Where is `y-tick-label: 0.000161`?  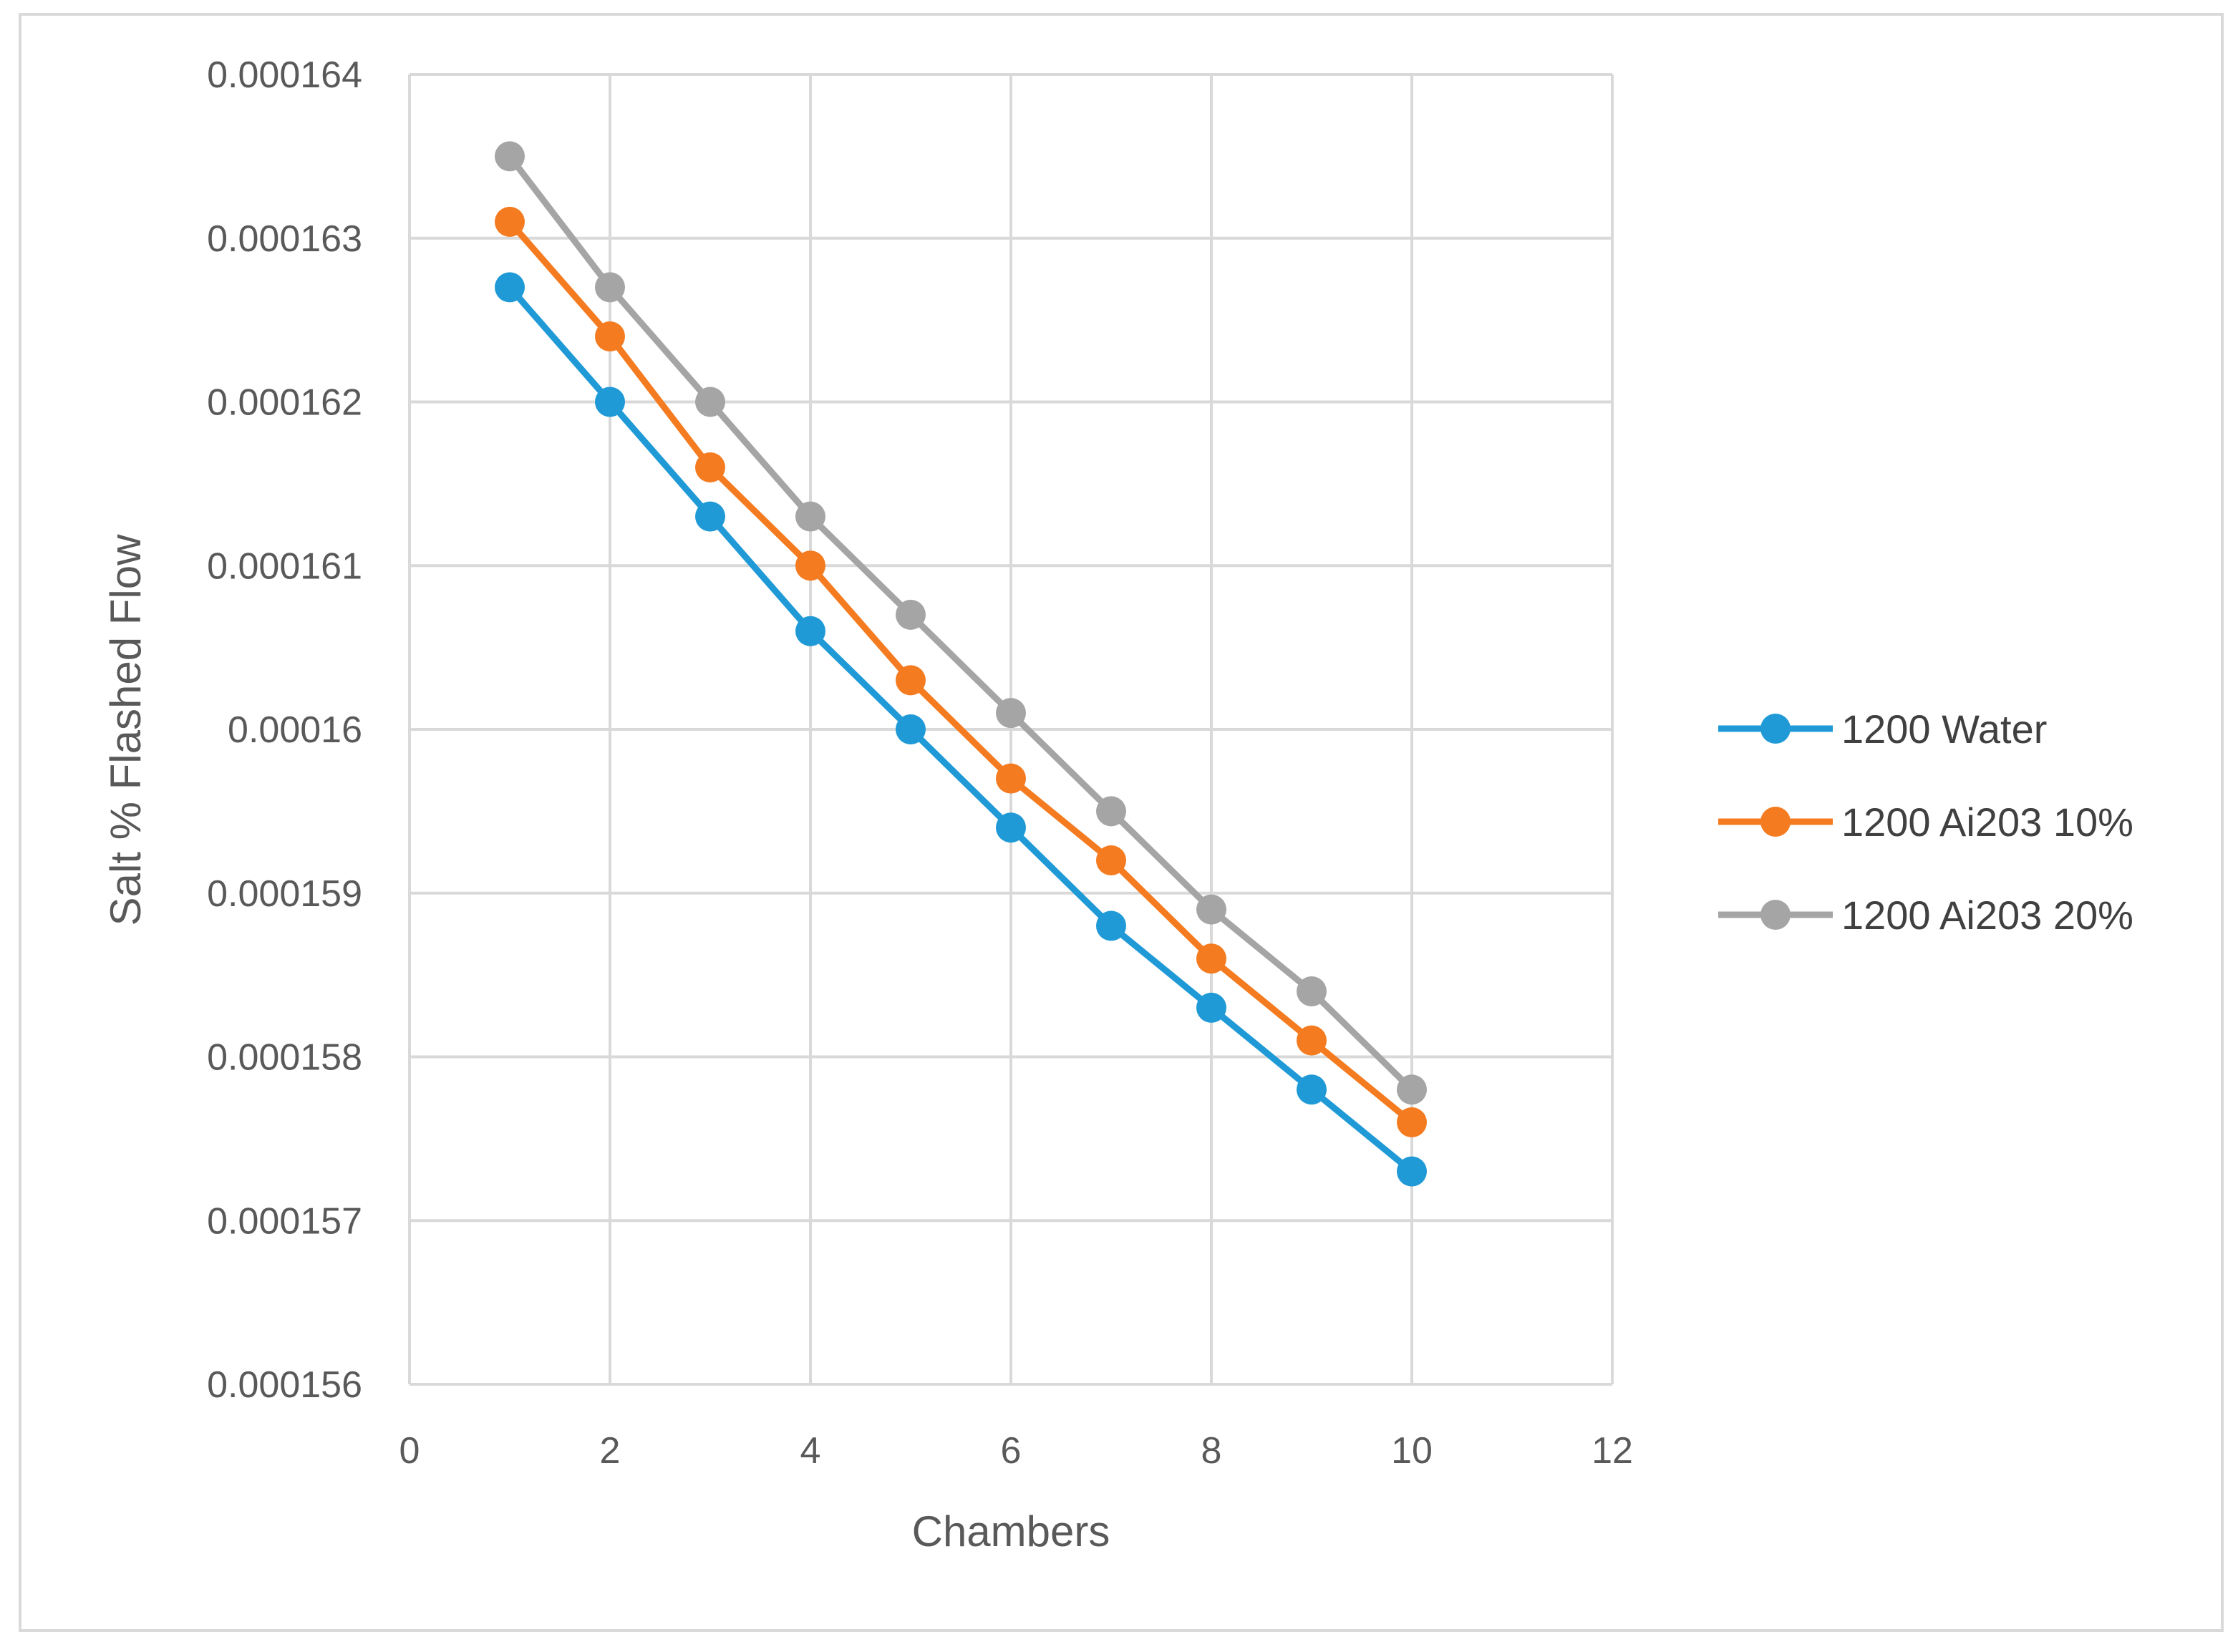 y-tick-label: 0.000161 is located at coordinates (284, 566).